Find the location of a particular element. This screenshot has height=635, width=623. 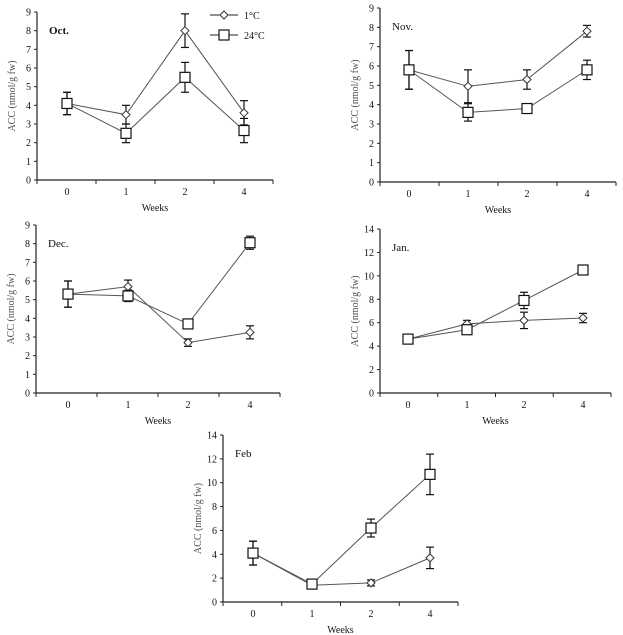

panel-title: Dec. is located at coordinates (58, 244).